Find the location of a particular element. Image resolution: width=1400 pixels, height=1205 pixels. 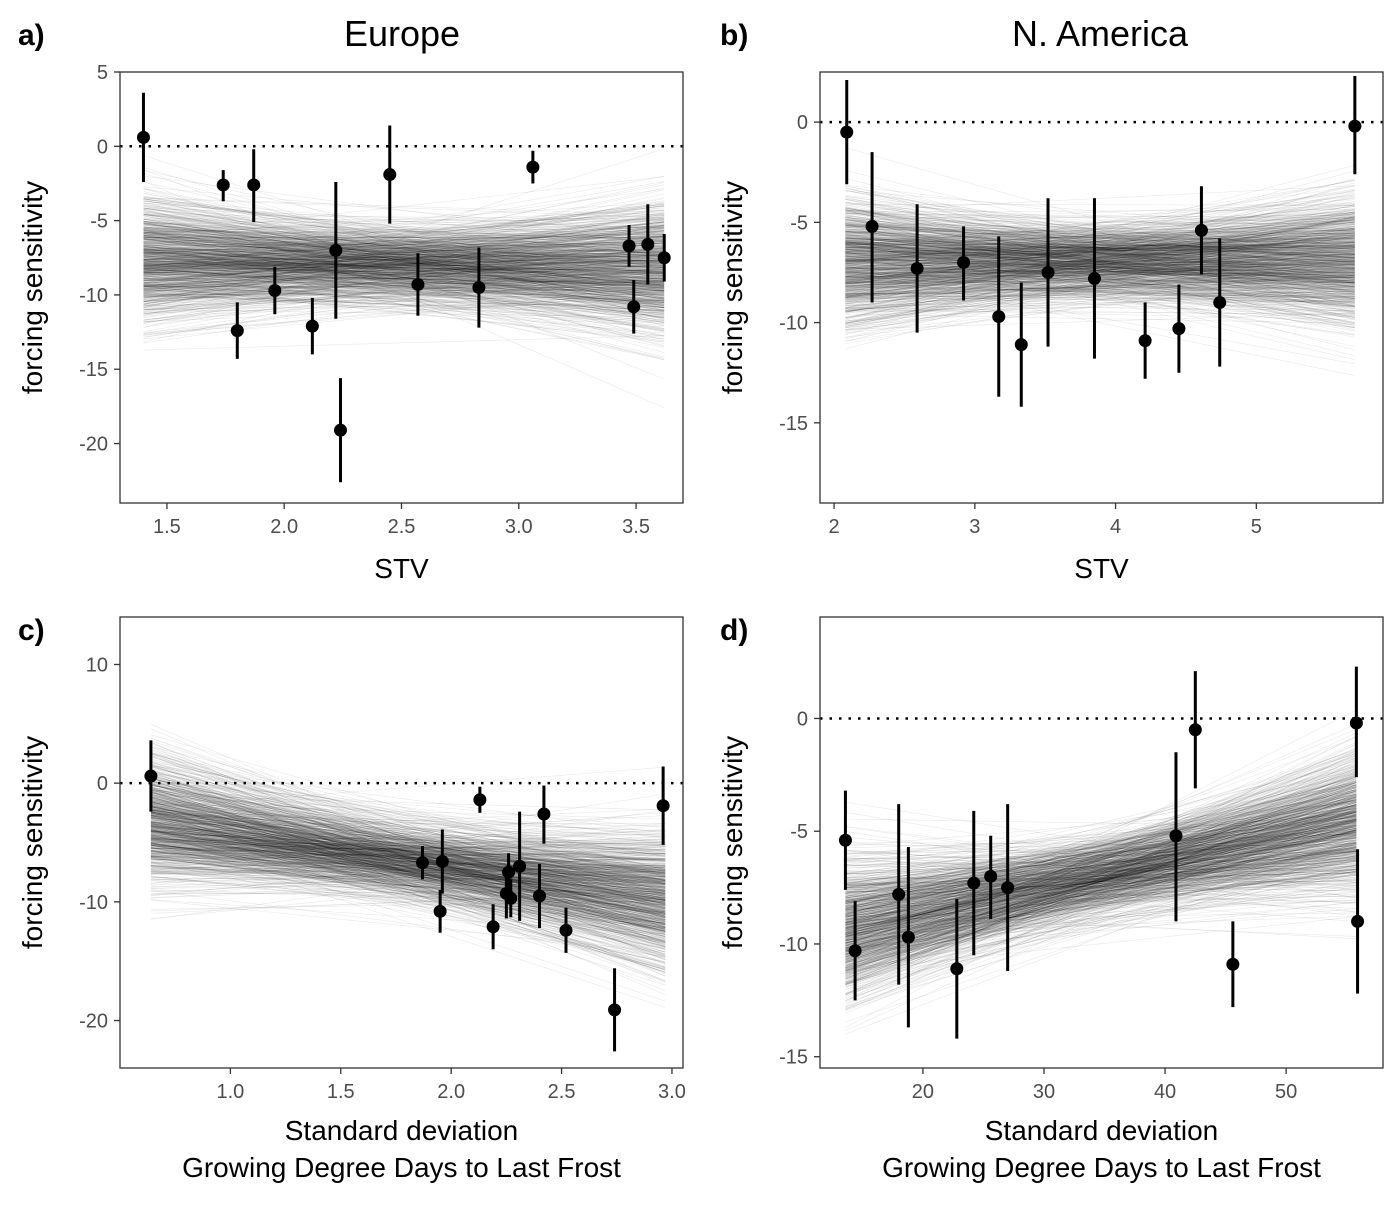

x-tick-label: 2.0 is located at coordinates (284, 527).